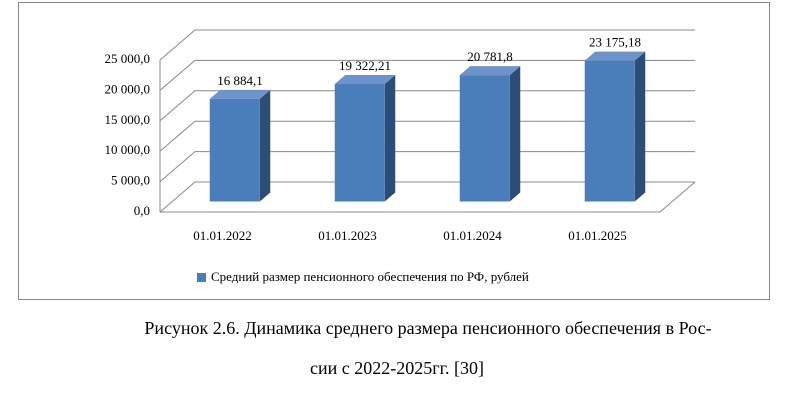 This screenshot has width=800, height=412. What do you see at coordinates (615, 42) in the screenshot?
I see `data-label: 23 175,18` at bounding box center [615, 42].